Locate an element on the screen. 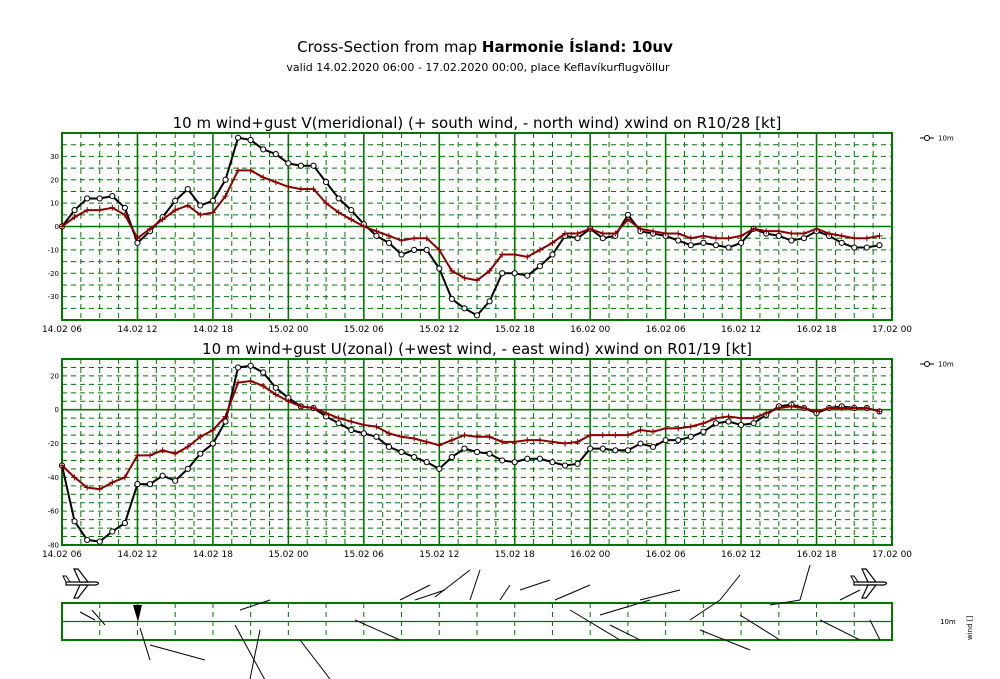  x-tick-label: 16.02 18 is located at coordinates (817, 330).